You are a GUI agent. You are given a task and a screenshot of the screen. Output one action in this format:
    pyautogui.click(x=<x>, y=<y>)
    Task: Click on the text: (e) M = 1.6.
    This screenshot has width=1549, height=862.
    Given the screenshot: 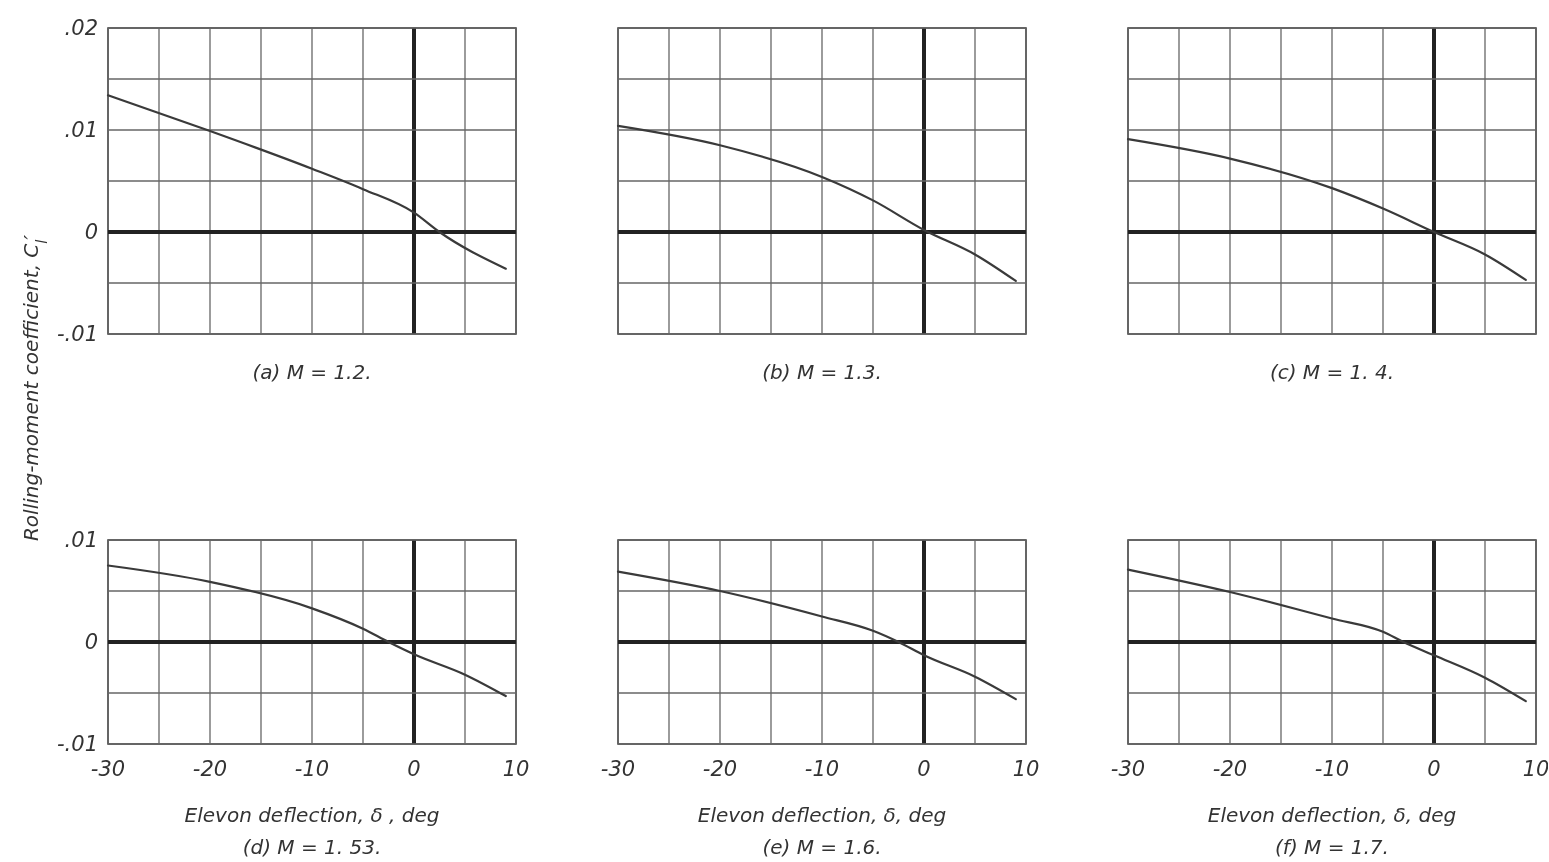 What is the action you would take?
    pyautogui.click(x=822, y=847)
    